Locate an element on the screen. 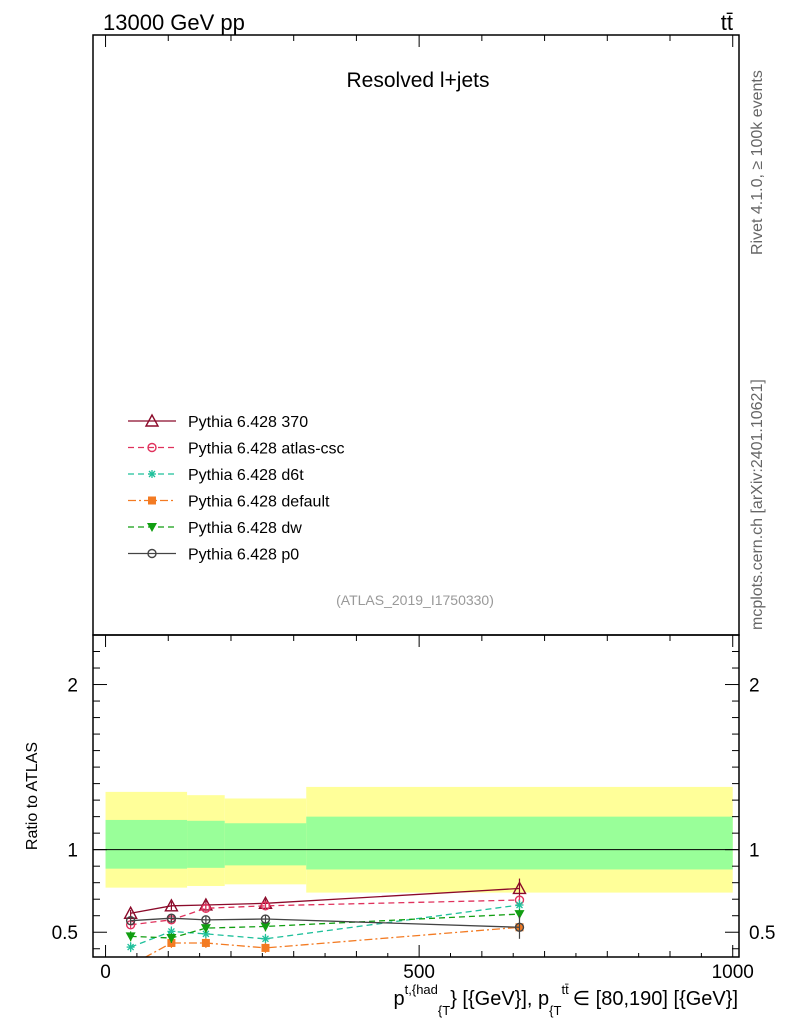 The width and height of the screenshot is (786, 1024). y-tick-label-right-1: 1 is located at coordinates (754, 851).